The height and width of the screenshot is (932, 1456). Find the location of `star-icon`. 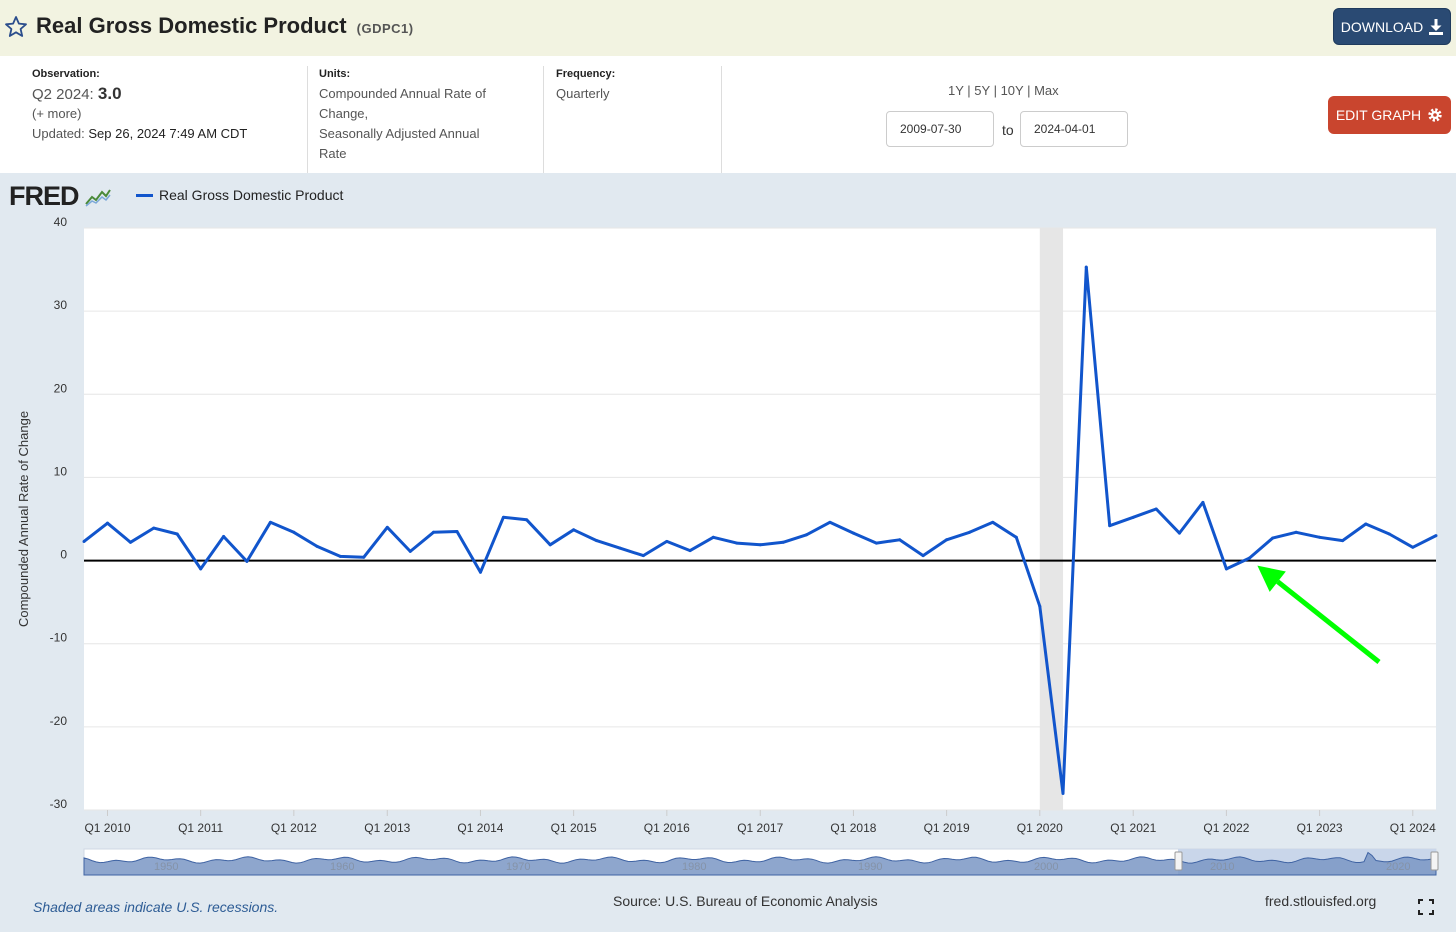

star-icon is located at coordinates (16, 27).